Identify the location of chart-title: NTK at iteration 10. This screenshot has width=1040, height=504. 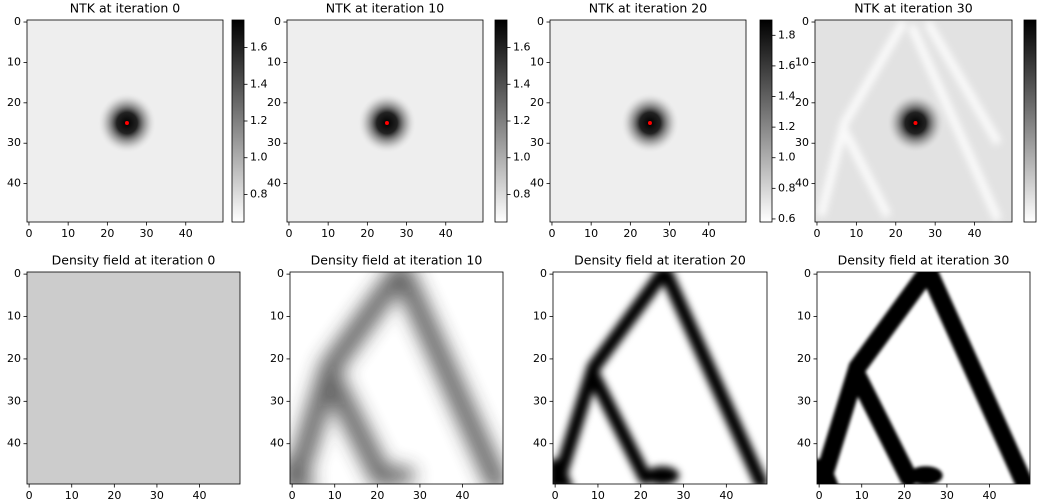
(385, 8).